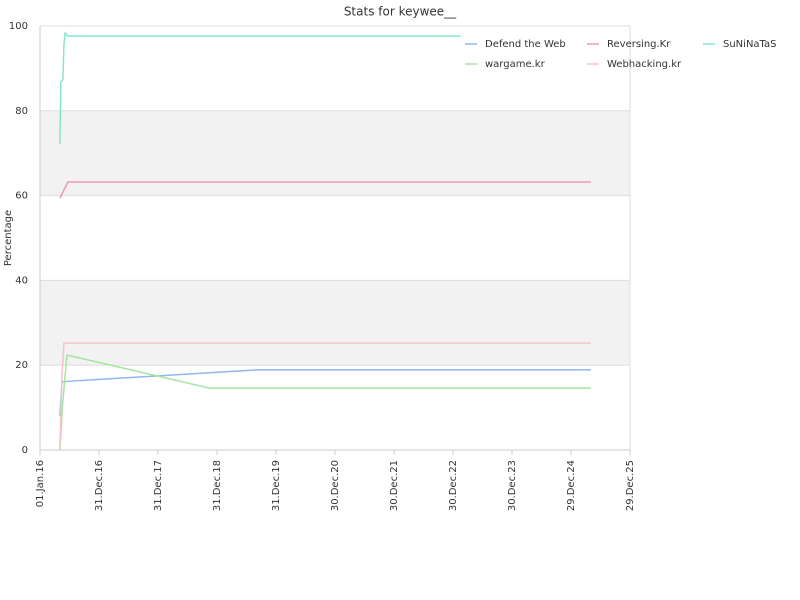 The height and width of the screenshot is (600, 800). I want to click on x-tick-label: 29.Dec.25, so click(630, 485).